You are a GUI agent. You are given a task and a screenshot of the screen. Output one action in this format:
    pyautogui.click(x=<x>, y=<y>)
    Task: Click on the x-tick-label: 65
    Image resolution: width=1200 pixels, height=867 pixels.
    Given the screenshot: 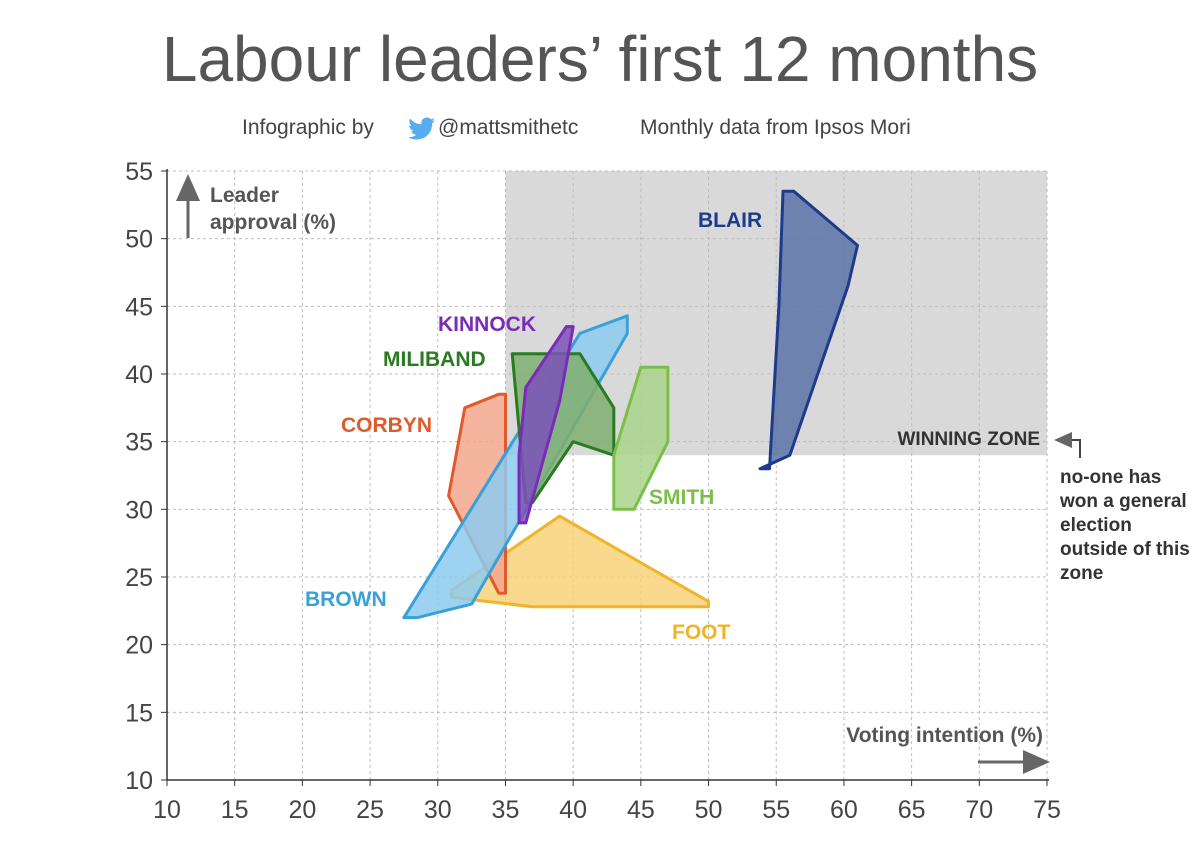 What is the action you would take?
    pyautogui.click(x=912, y=810)
    